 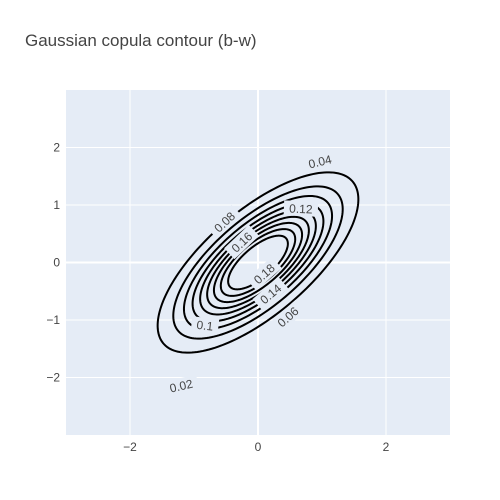 I want to click on contour-label: 0.02, so click(x=181, y=385).